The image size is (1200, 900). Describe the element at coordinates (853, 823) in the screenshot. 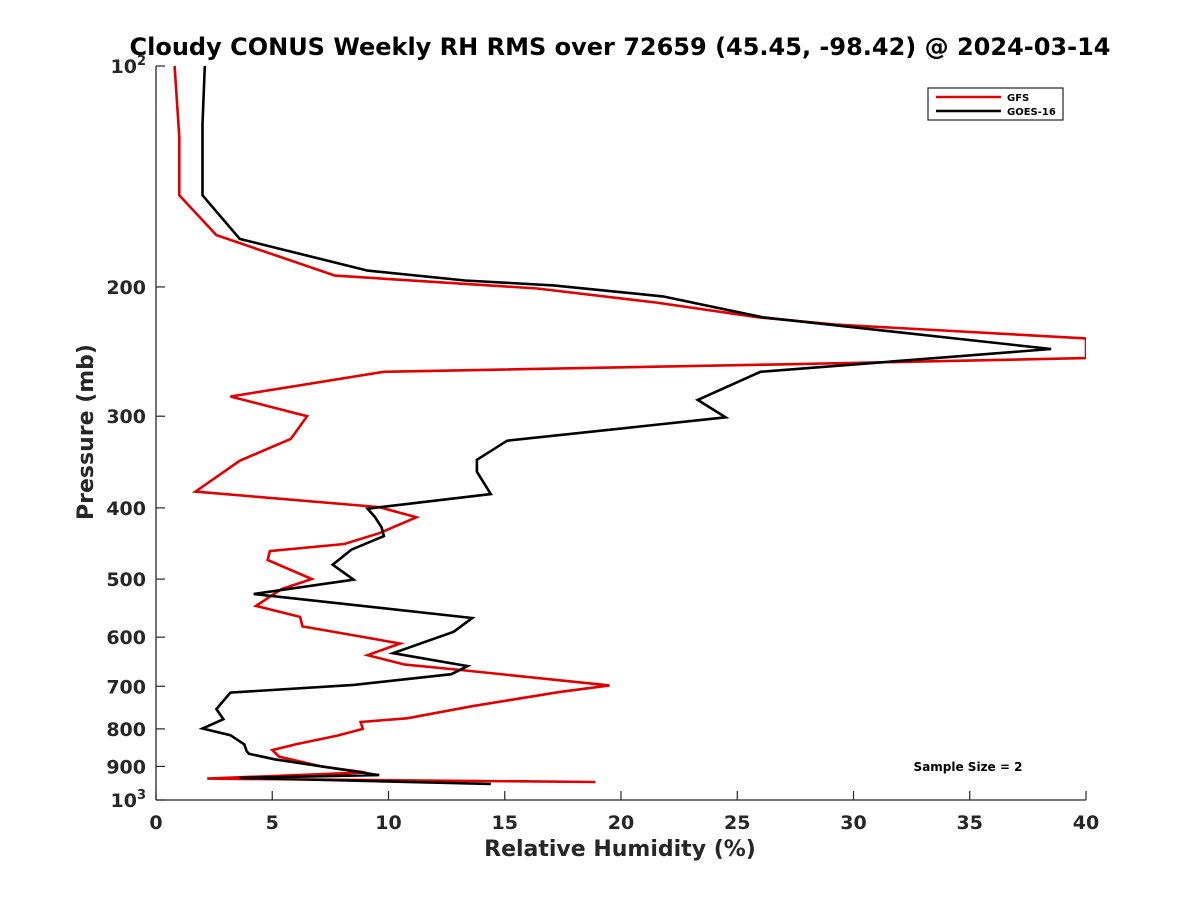

I see `x-tick-label: 30` at that location.